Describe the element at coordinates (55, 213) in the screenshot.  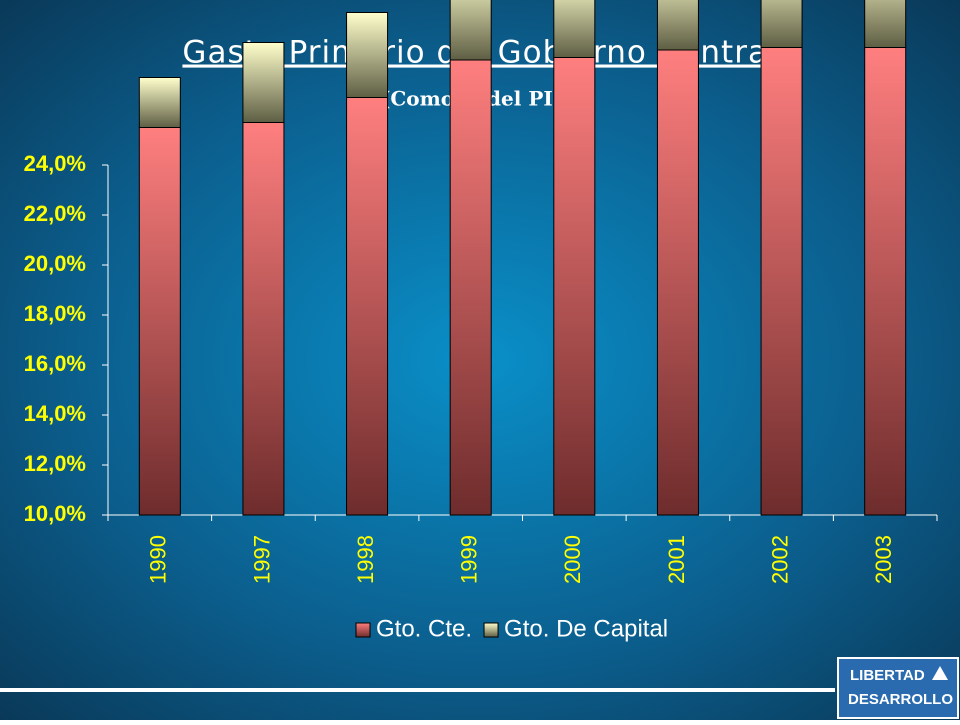
I see `y-tick-label: 22,0%` at that location.